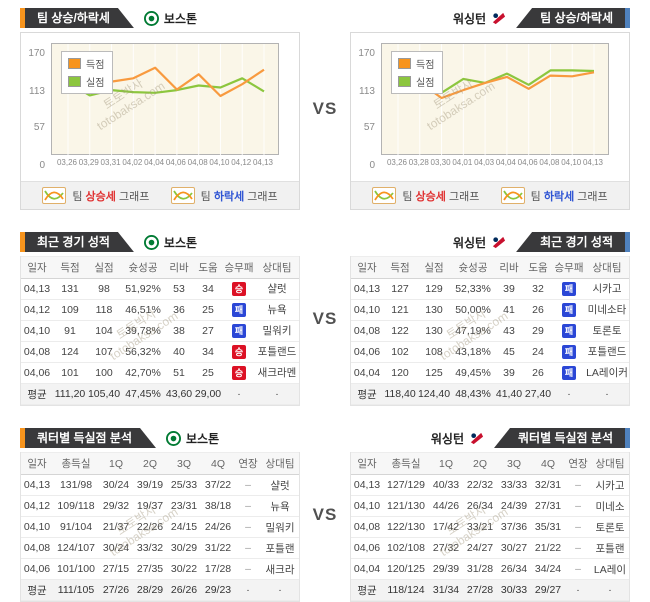 The width and height of the screenshot is (650, 602). Describe the element at coordinates (76, 527) in the screenshot. I see `data-cell: 91/104` at that location.